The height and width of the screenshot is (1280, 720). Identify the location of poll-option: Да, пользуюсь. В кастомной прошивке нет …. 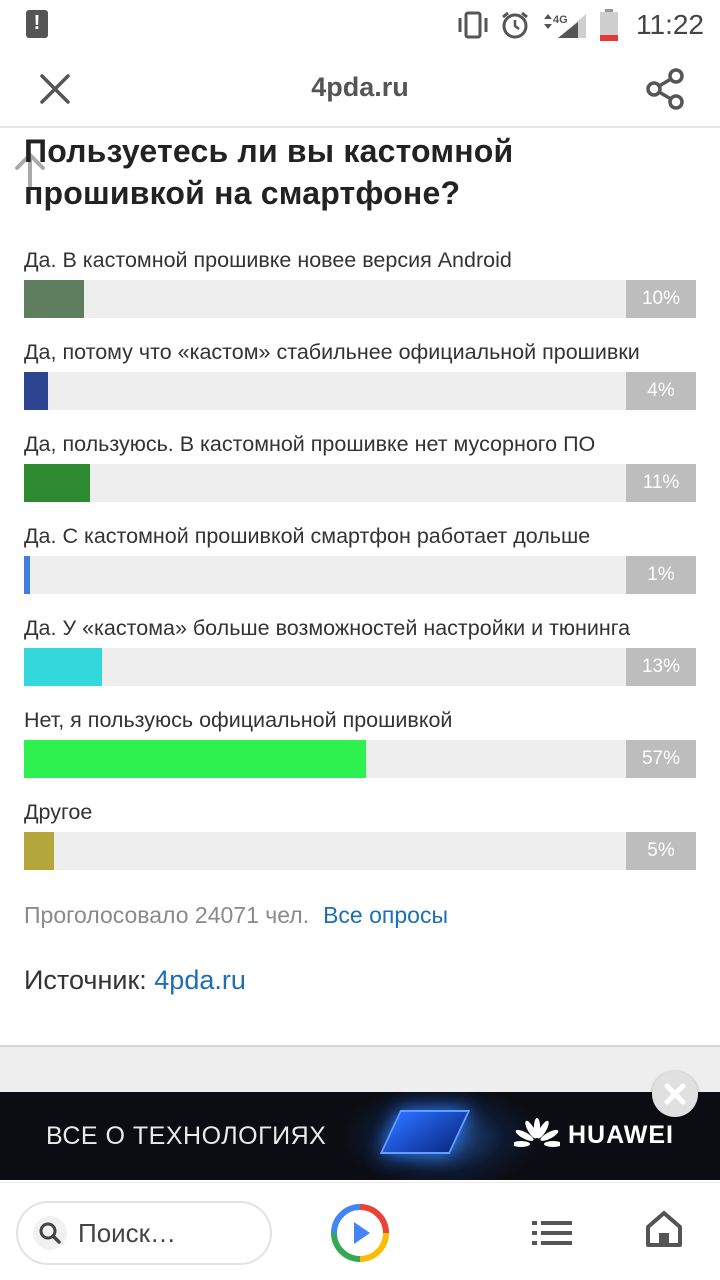
(360, 476).